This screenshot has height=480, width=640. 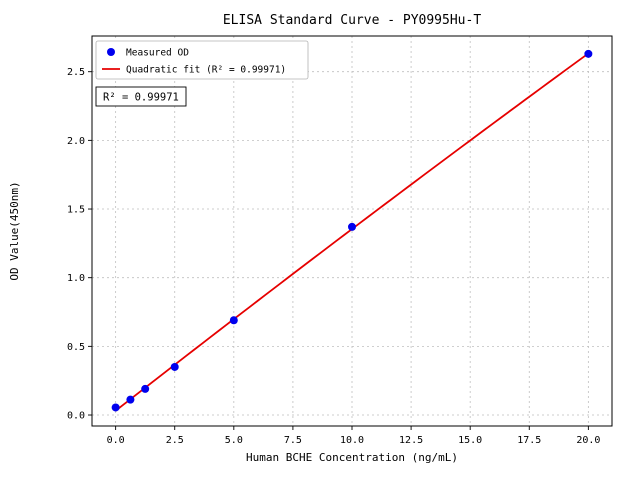 What do you see at coordinates (234, 440) in the screenshot?
I see `x-tick-label: 5.0` at bounding box center [234, 440].